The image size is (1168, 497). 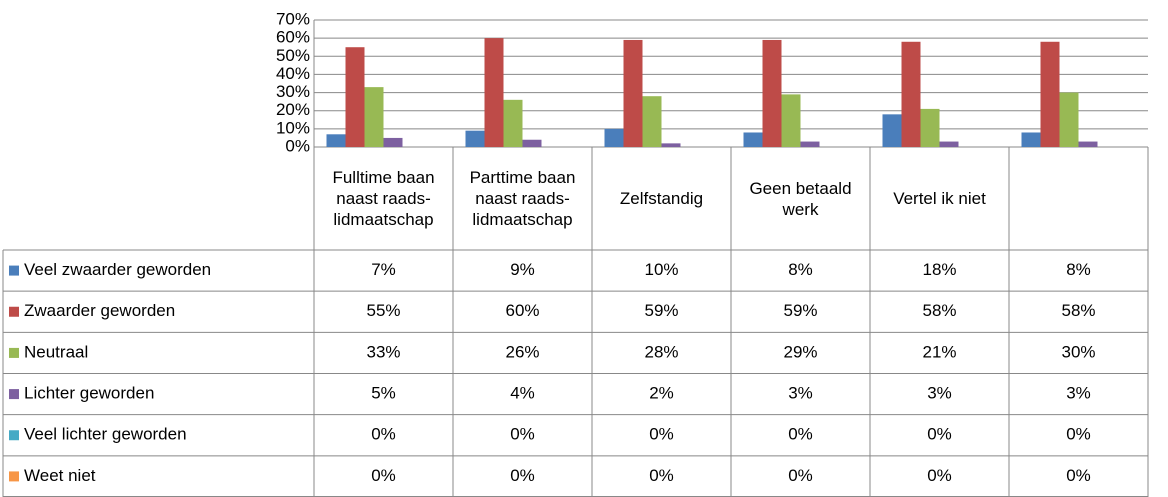 I want to click on legend-label: Neutraal, so click(x=56, y=351).